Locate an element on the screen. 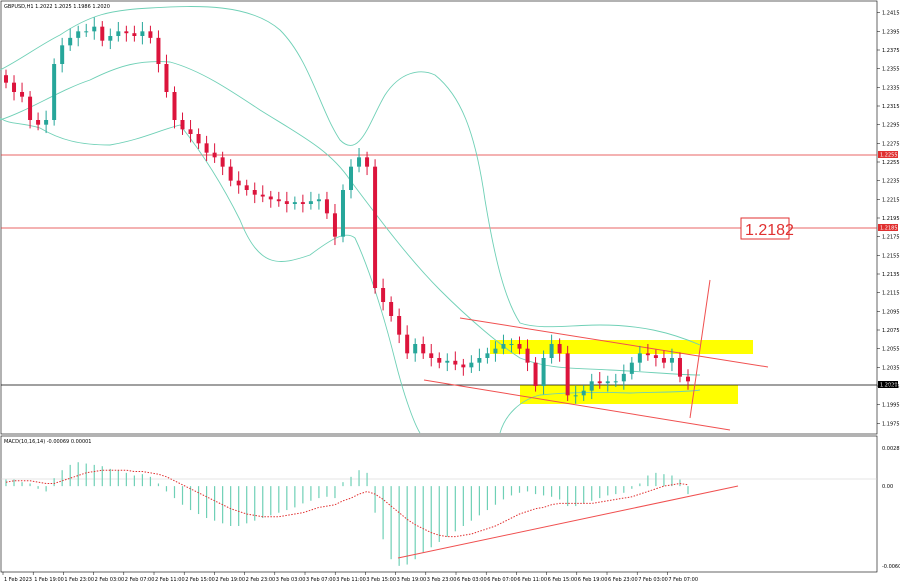 The width and height of the screenshot is (900, 585). price-tag-box-current is located at coordinates (888, 384).